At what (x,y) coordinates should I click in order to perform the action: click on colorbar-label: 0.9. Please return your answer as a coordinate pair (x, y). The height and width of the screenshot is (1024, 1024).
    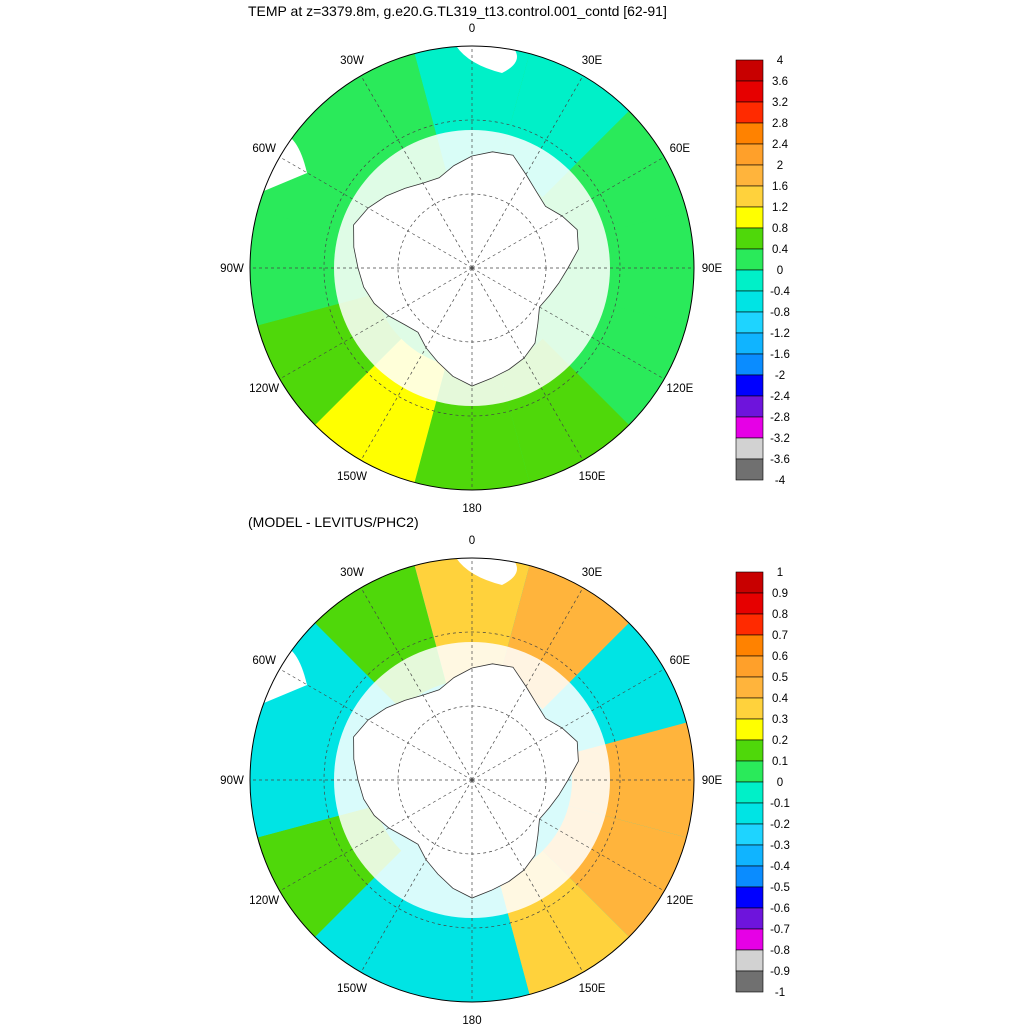
    Looking at the image, I should click on (780, 594).